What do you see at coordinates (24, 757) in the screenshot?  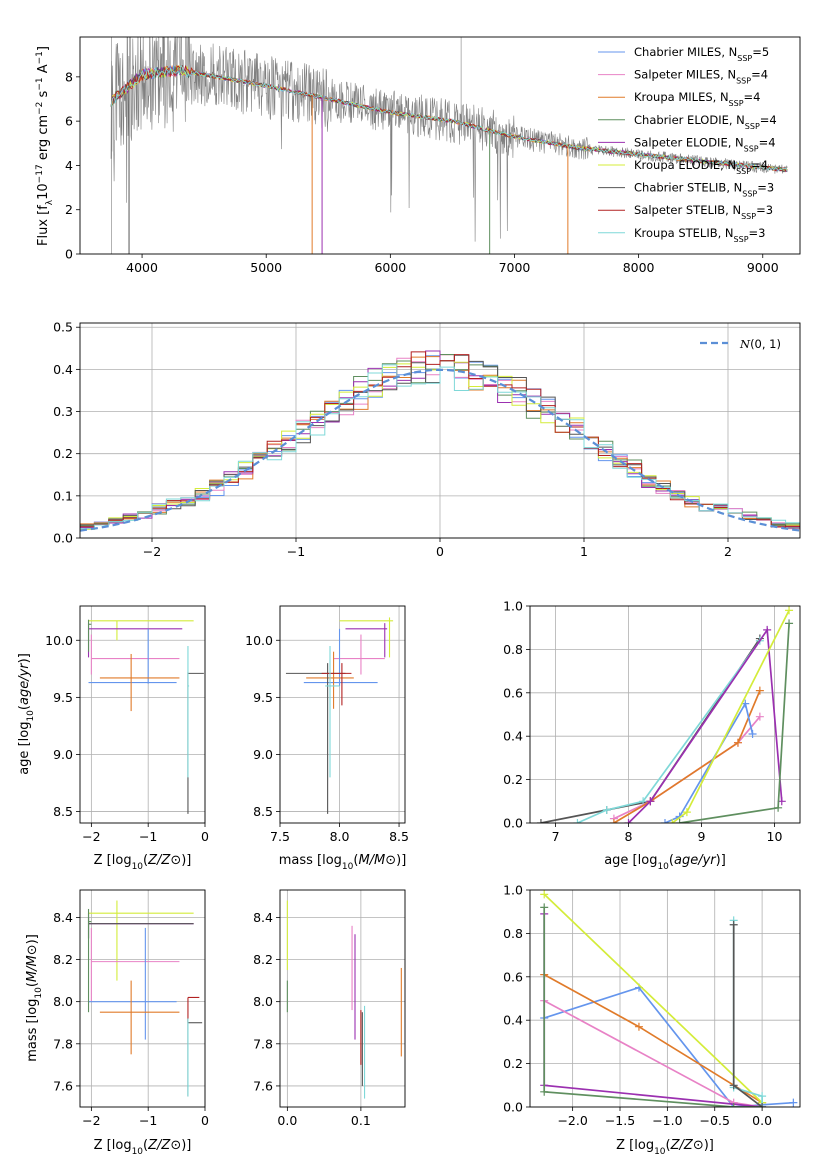 I see `label-part: age [` at bounding box center [24, 757].